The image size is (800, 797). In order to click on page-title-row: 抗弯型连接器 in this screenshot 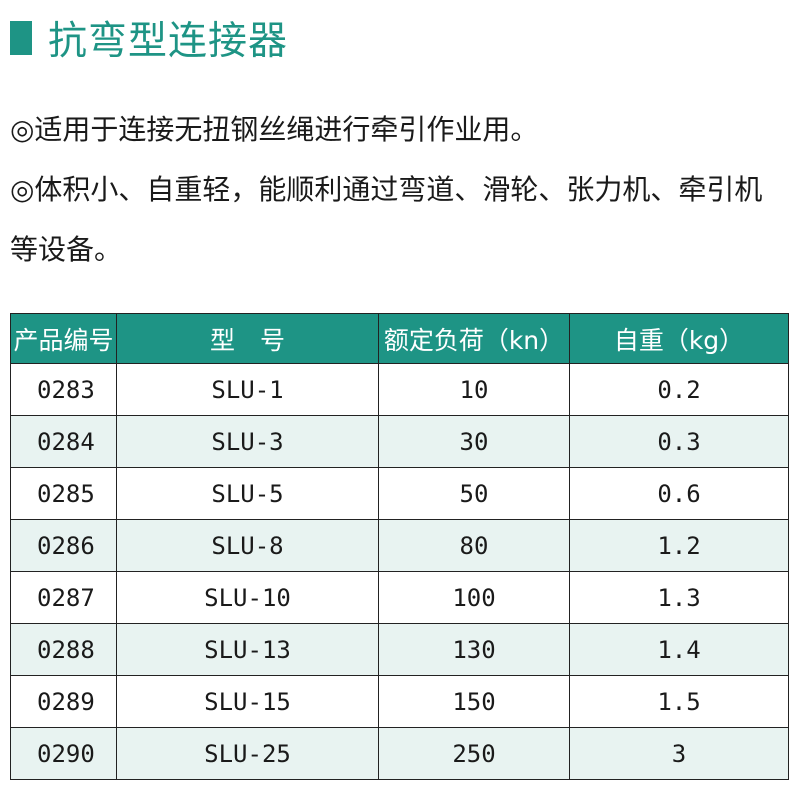, I will do `click(149, 38)`.